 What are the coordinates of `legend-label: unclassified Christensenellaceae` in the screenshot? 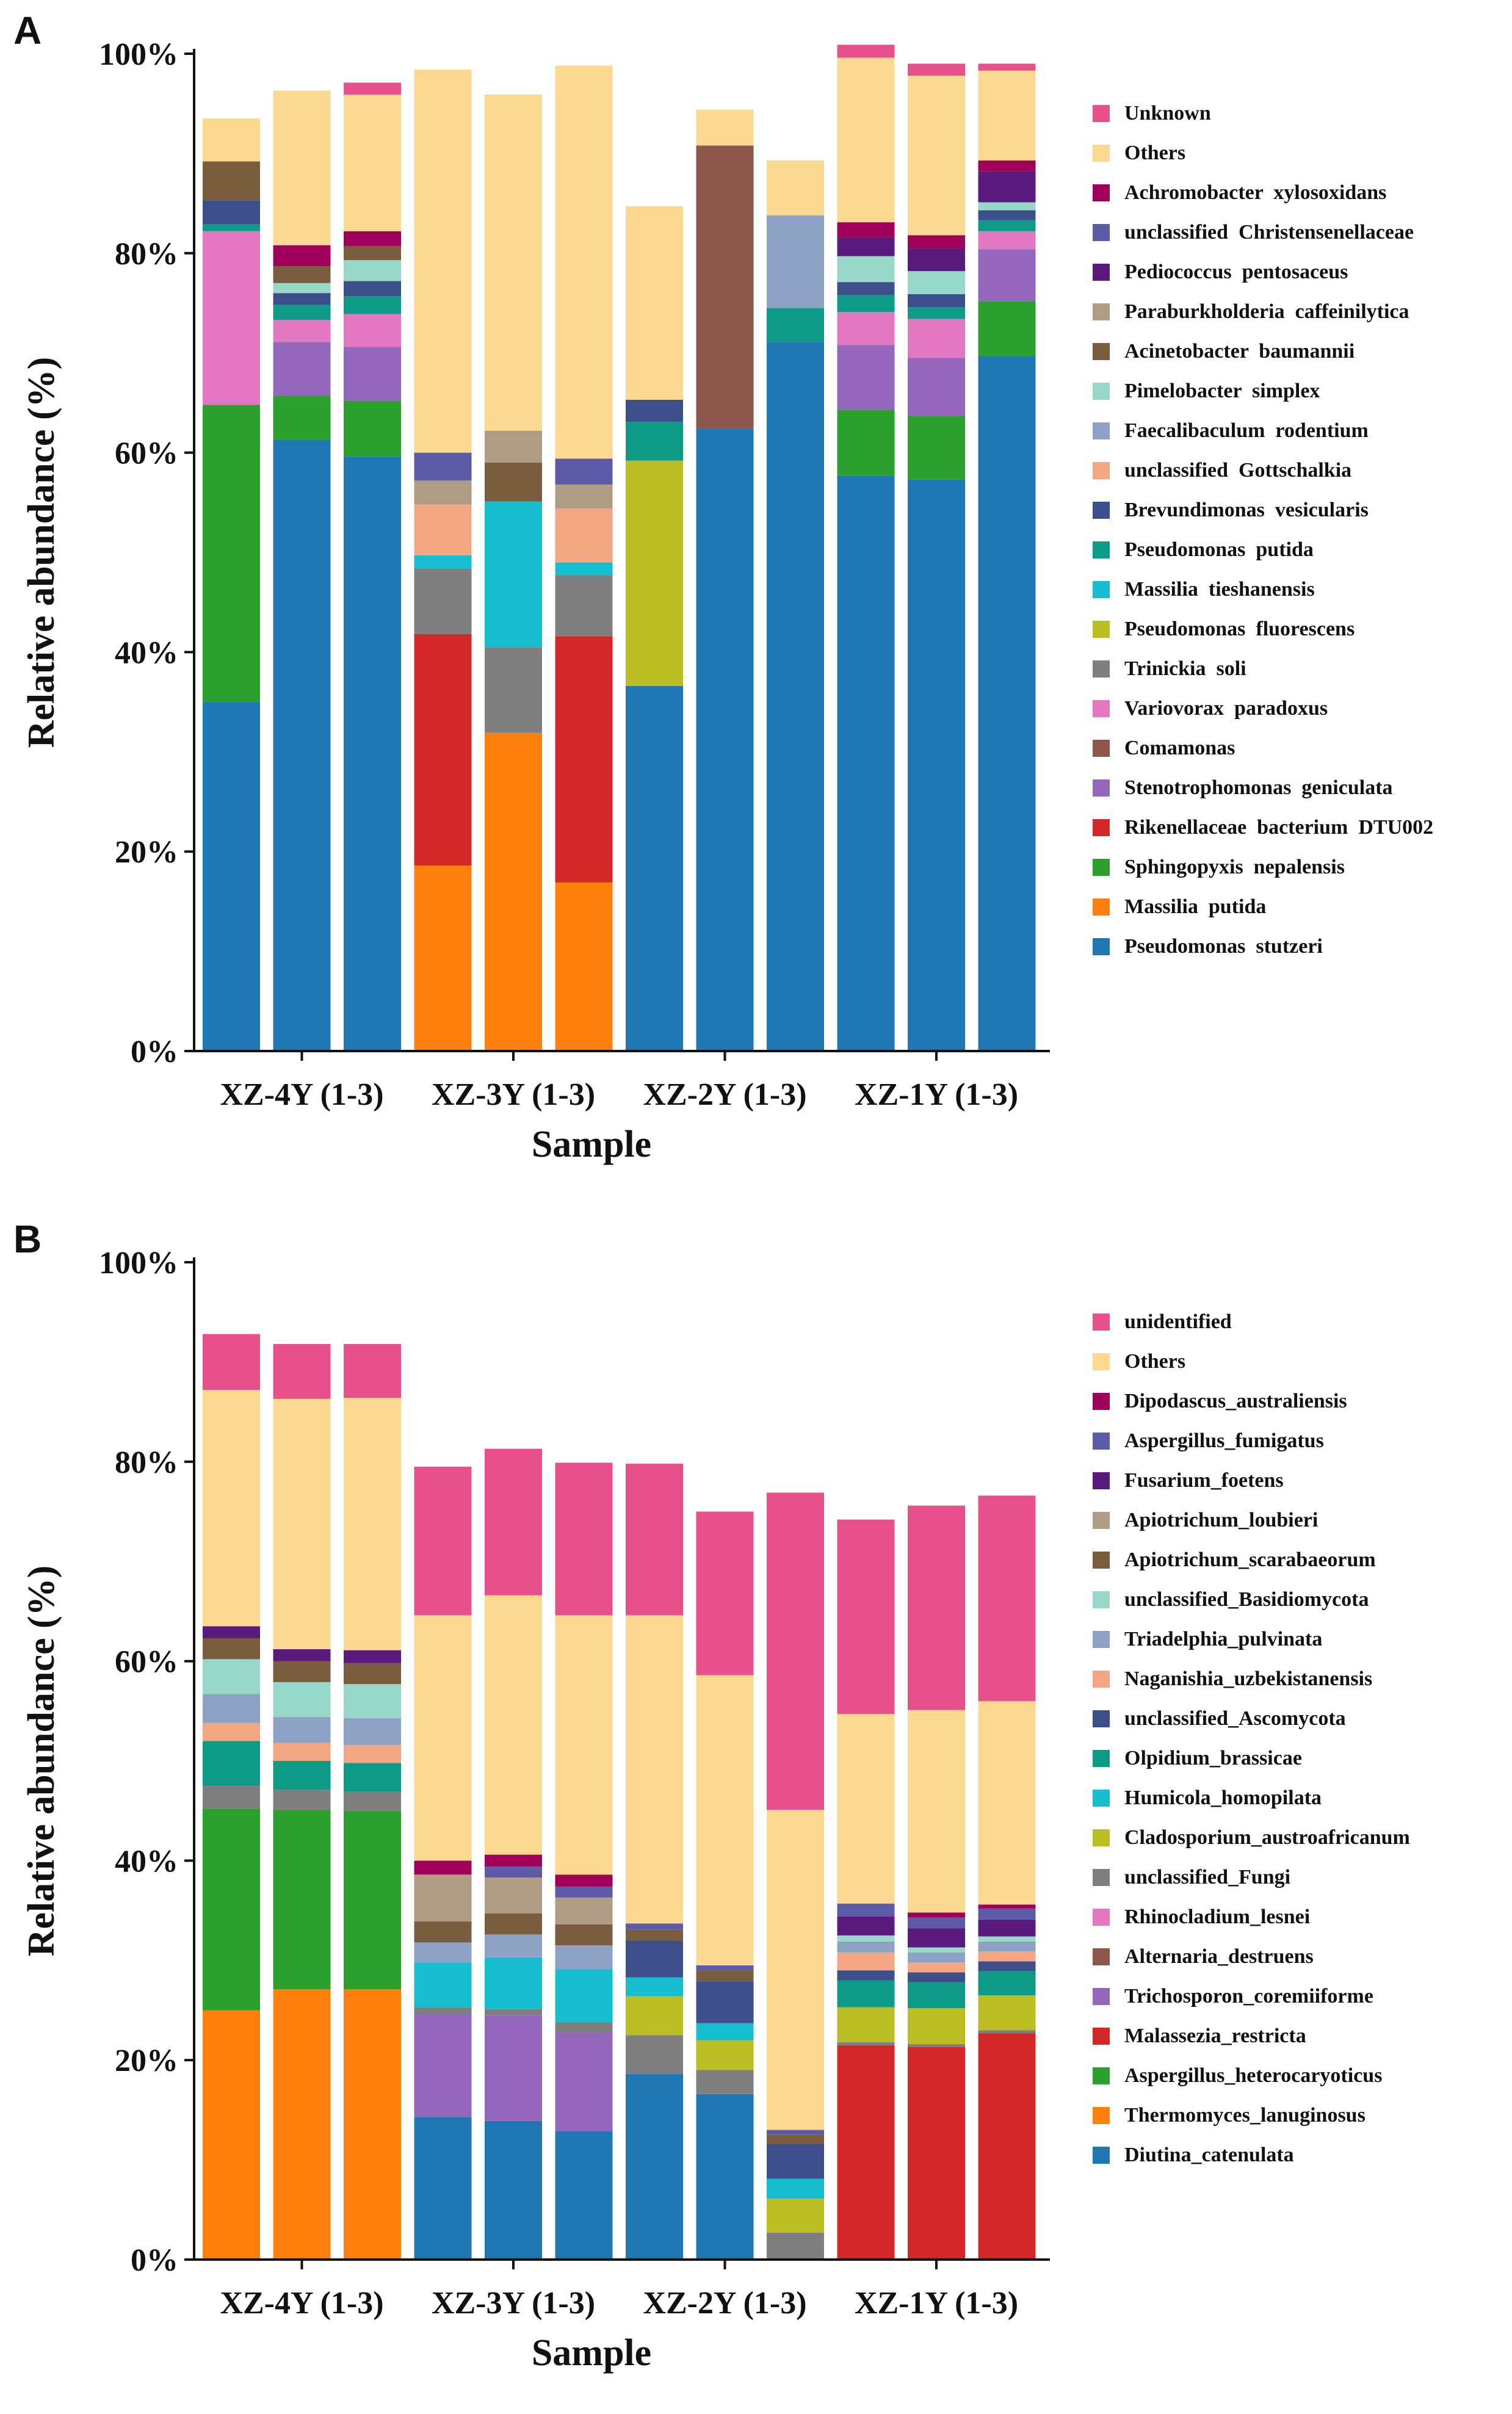 It's located at (1269, 233).